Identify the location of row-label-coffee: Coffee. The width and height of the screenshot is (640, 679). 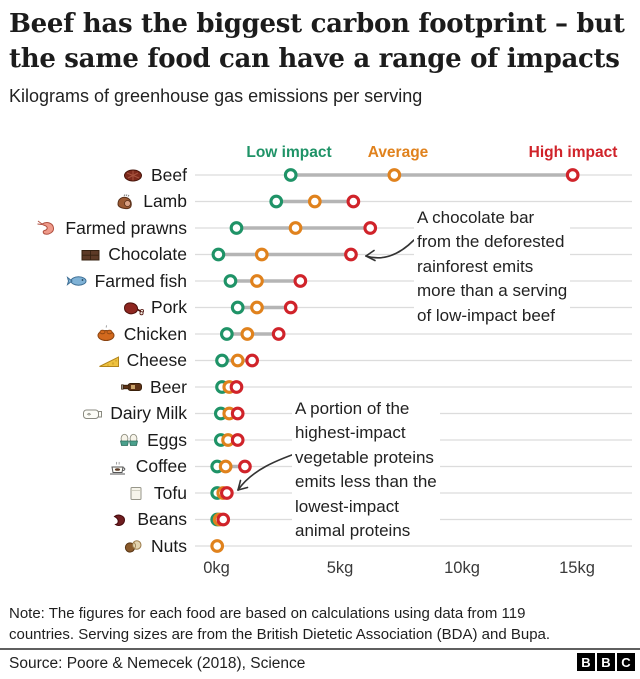
(146, 467).